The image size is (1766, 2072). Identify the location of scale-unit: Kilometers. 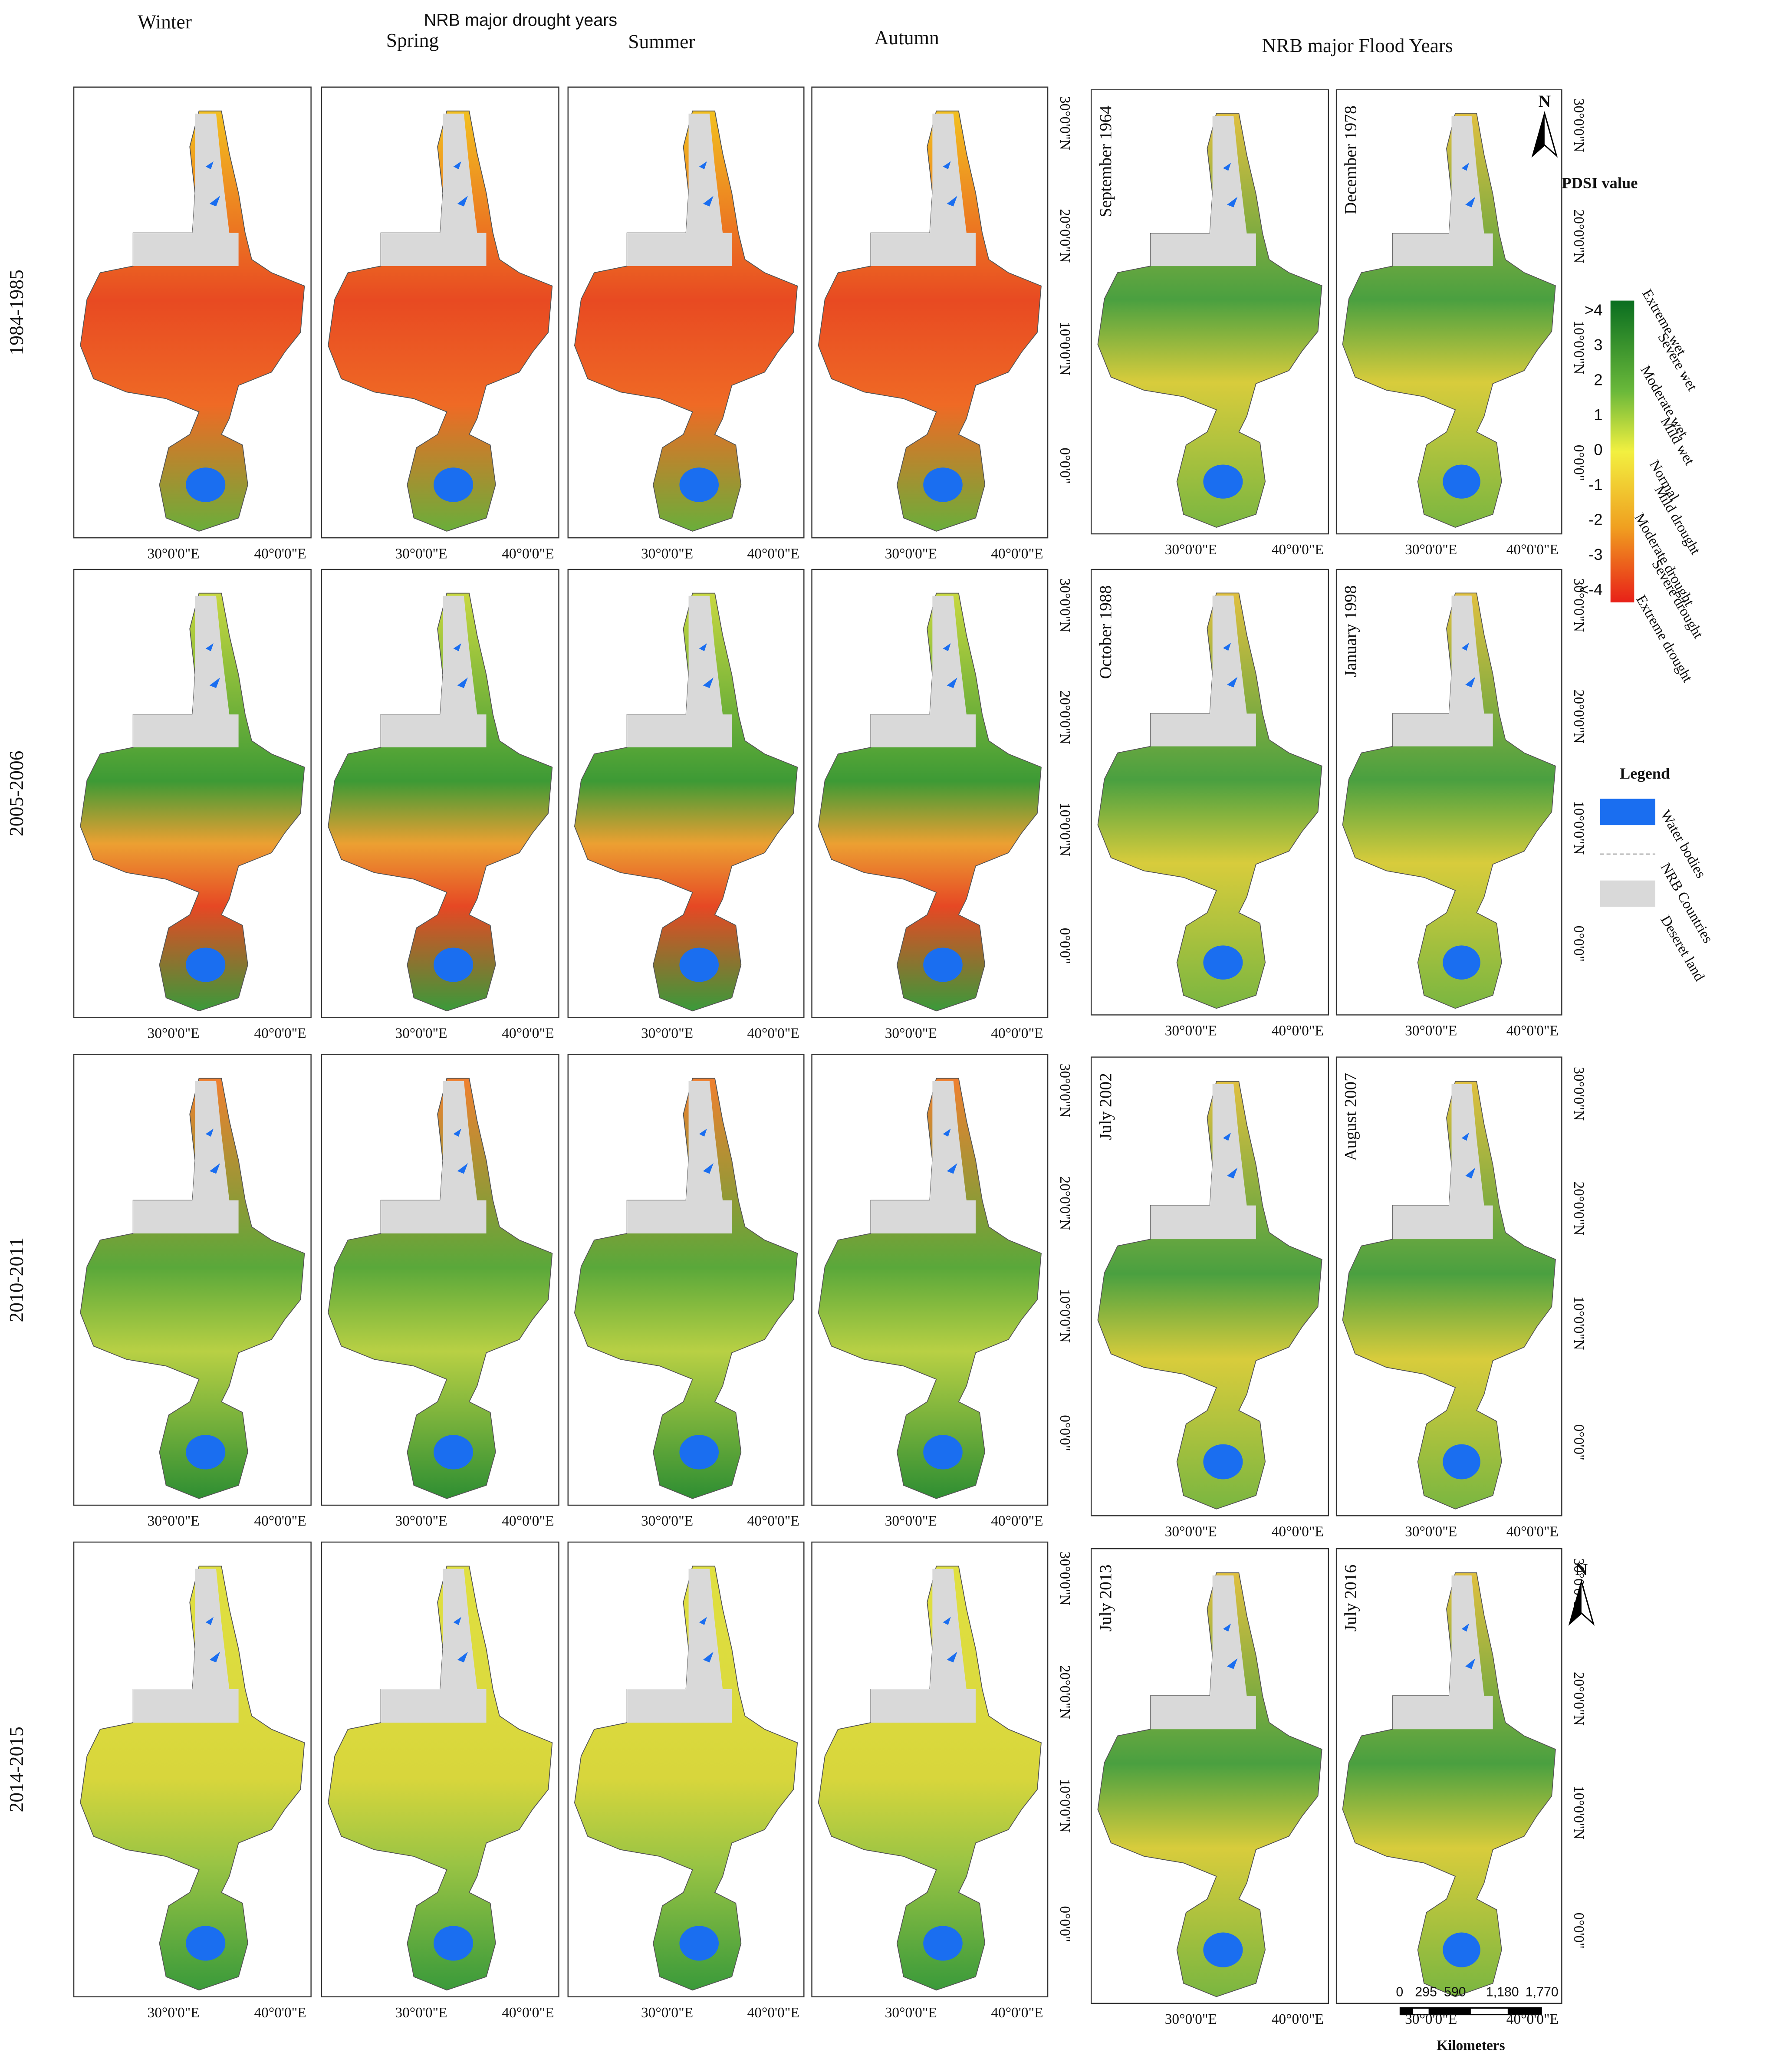
(1471, 2046).